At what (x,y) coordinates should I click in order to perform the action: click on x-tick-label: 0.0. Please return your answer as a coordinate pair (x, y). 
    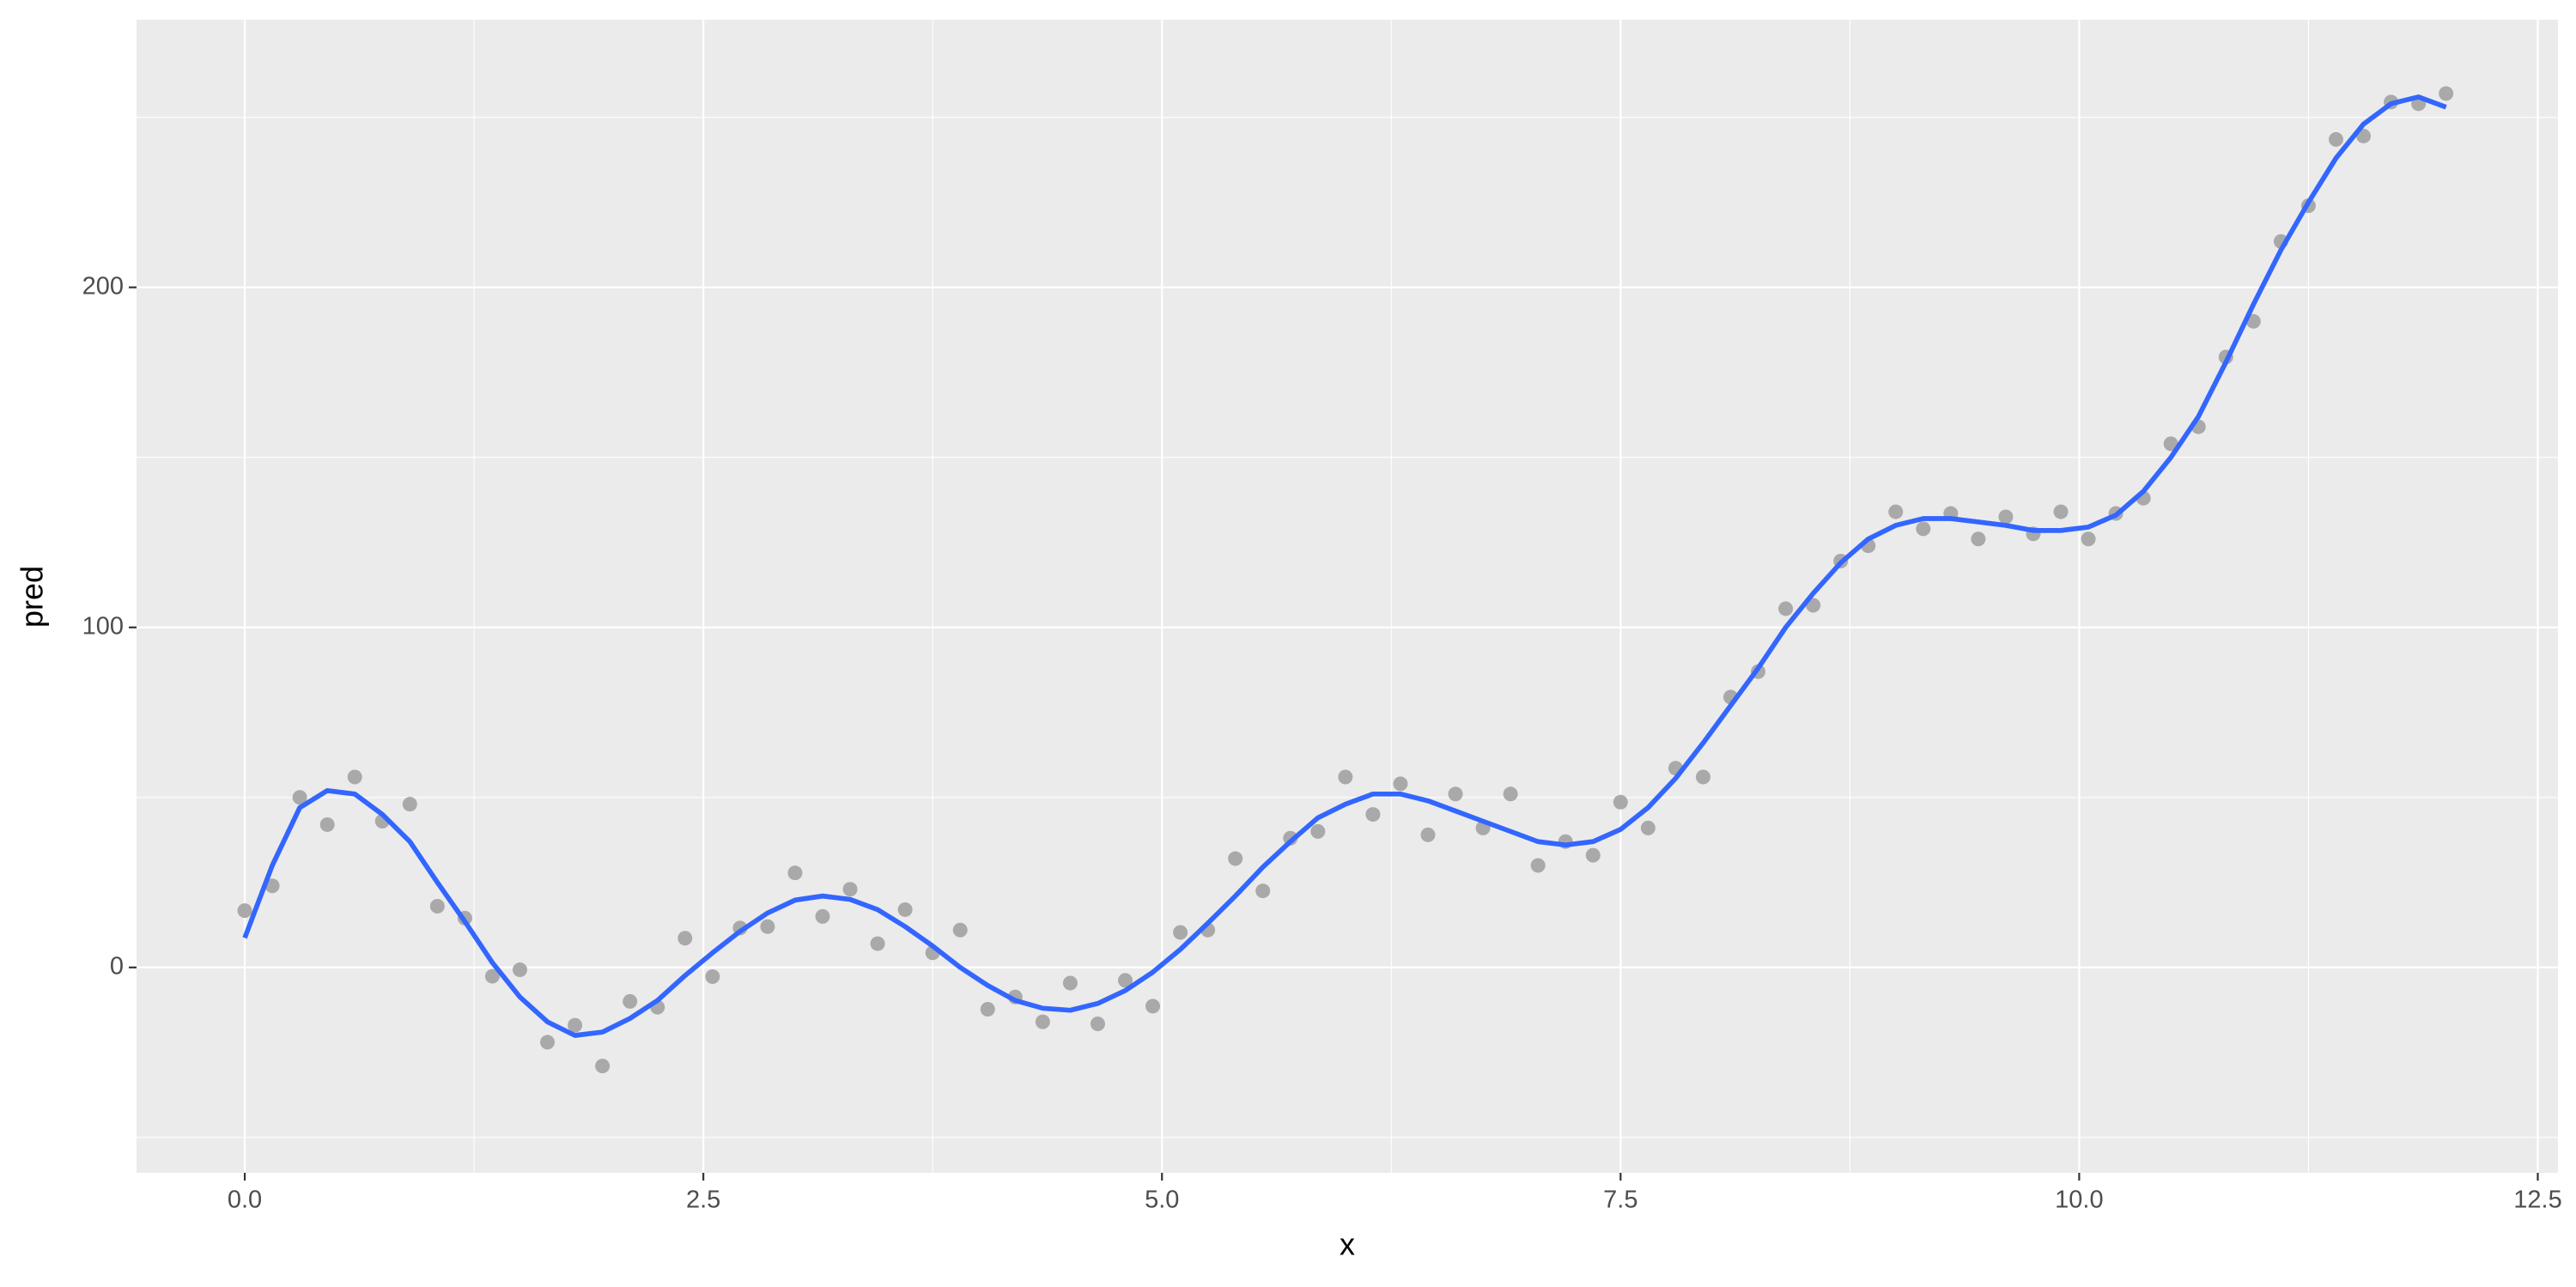
    Looking at the image, I should click on (245, 1200).